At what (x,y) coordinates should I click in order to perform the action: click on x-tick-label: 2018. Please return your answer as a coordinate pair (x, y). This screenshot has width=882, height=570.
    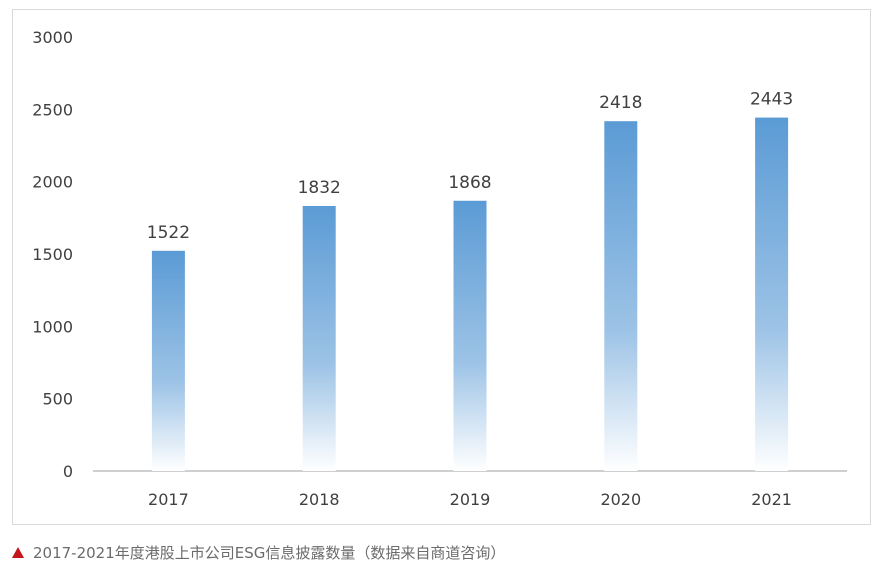
    Looking at the image, I should click on (319, 499).